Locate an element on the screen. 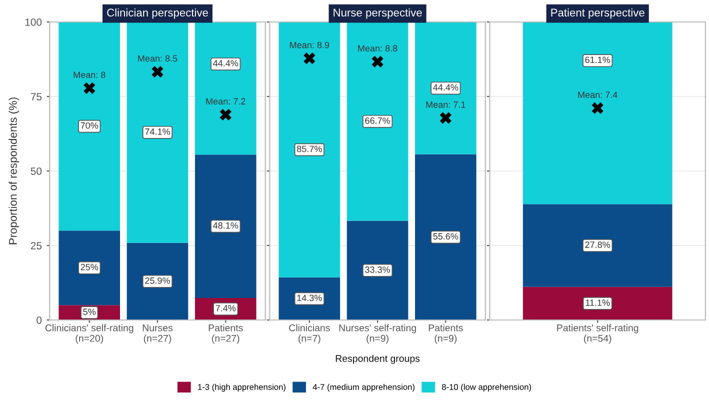 This screenshot has width=709, height=400. y-tick-label: 75 is located at coordinates (36, 96).